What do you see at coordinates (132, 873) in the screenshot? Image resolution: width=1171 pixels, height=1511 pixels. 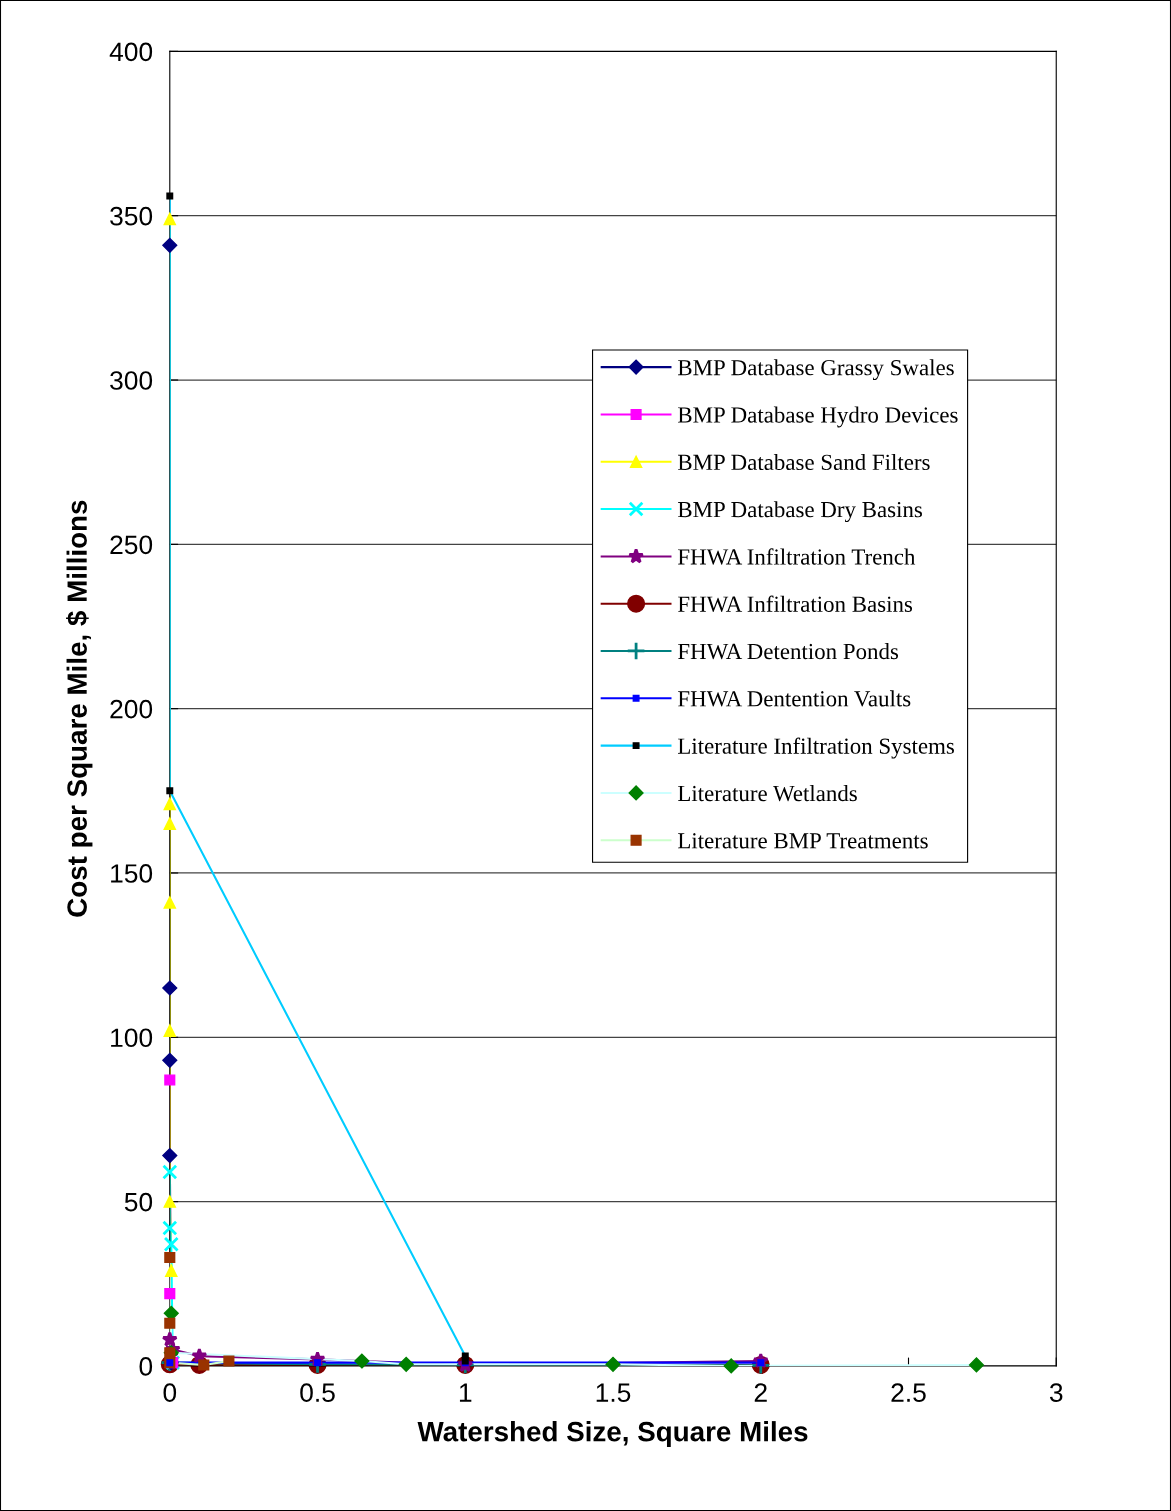 I see `y-tick-label: 150` at bounding box center [132, 873].